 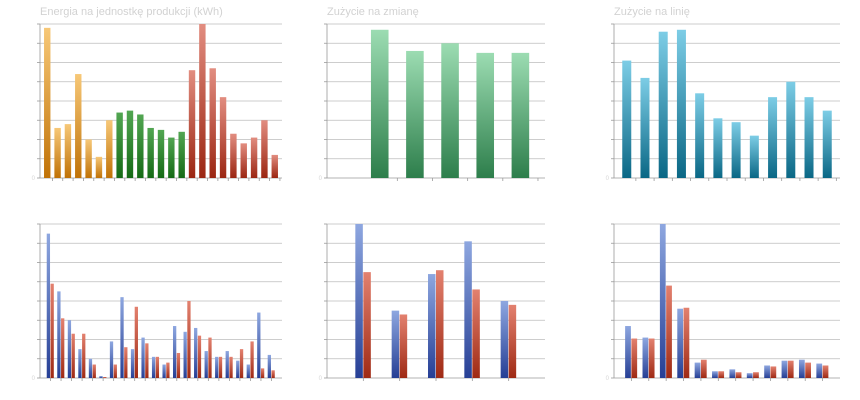 What do you see at coordinates (157, 94) in the screenshot?
I see `chart-energy-per-unit: Energia na jednostkę produkcji (kWh) 0` at bounding box center [157, 94].